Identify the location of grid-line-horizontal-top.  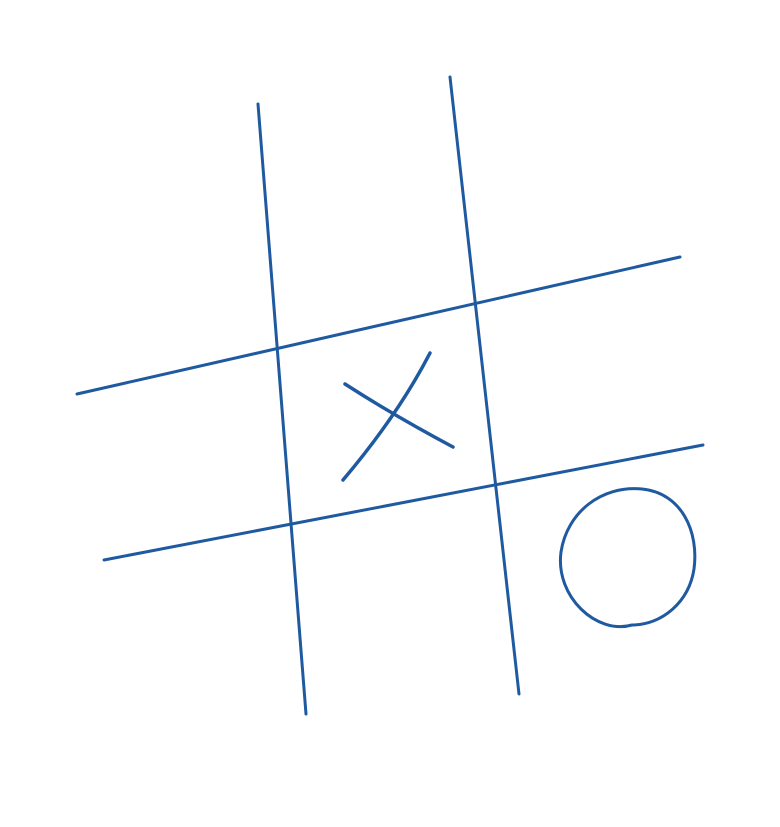
(378, 325).